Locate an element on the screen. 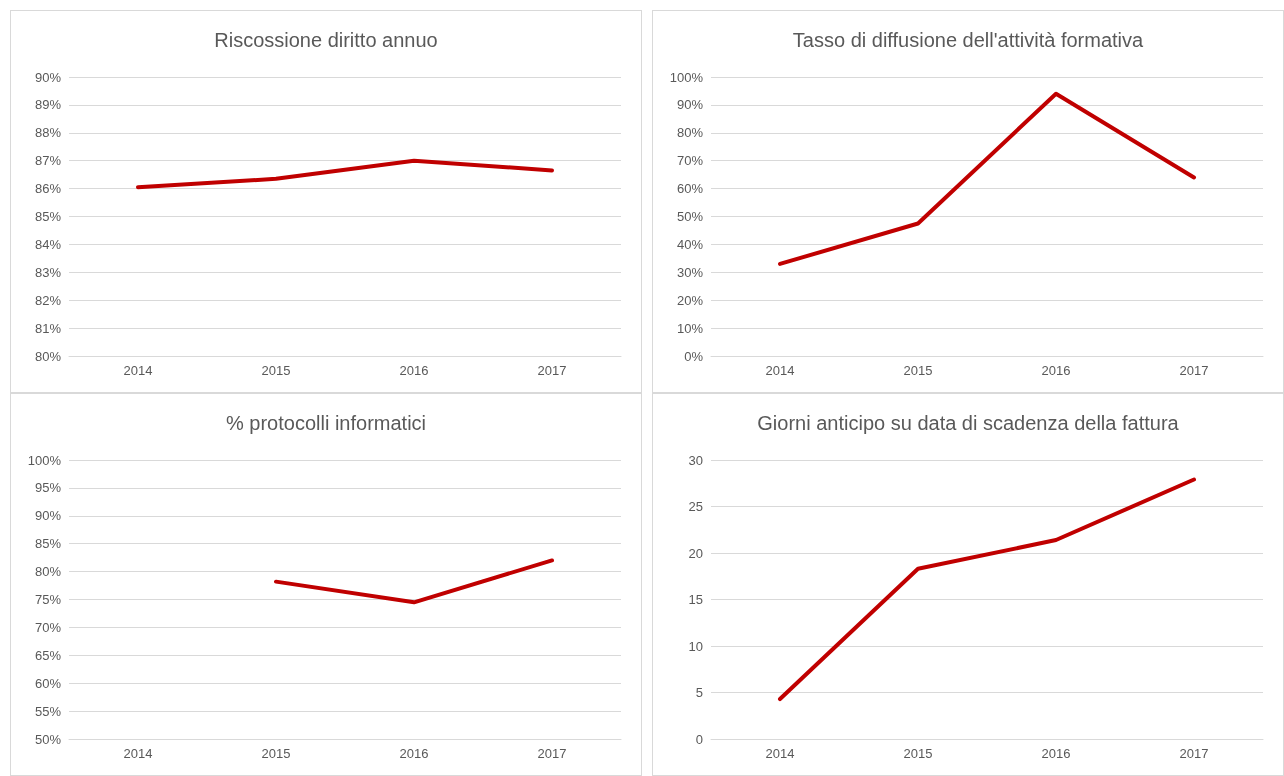 The image size is (1284, 776). y-tick-label: 10 is located at coordinates (695, 646).